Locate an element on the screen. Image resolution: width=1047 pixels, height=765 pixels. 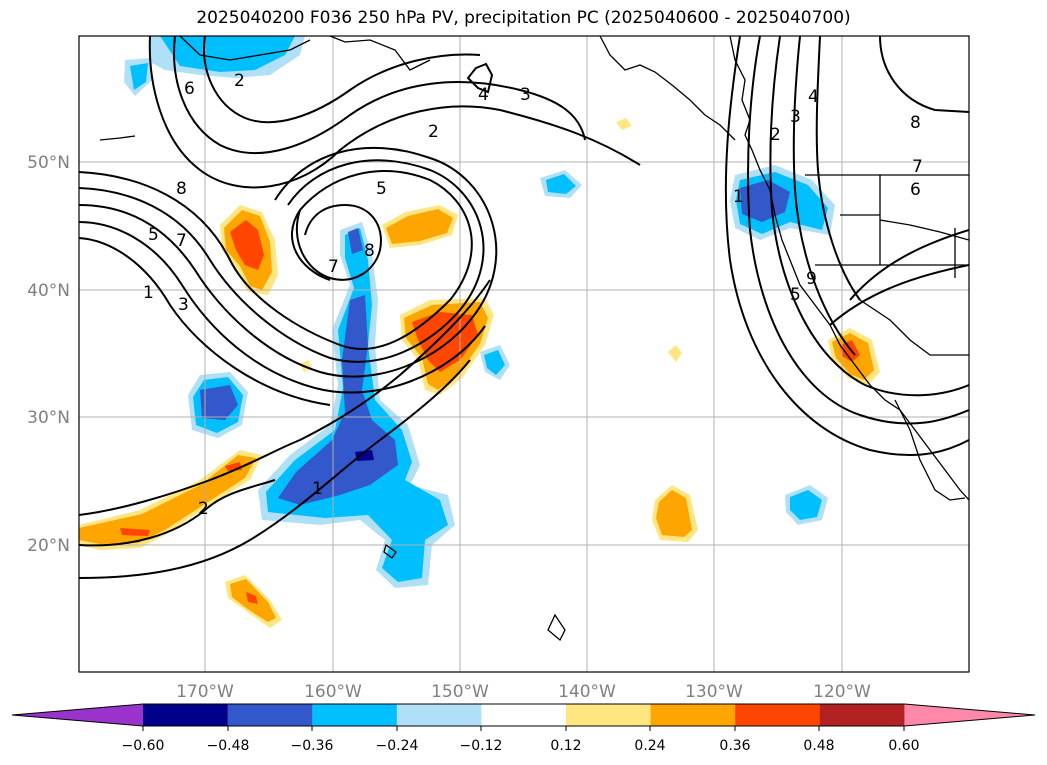
lat-labels: 50°N 40°N 30°N 20°N is located at coordinates (48, 354).